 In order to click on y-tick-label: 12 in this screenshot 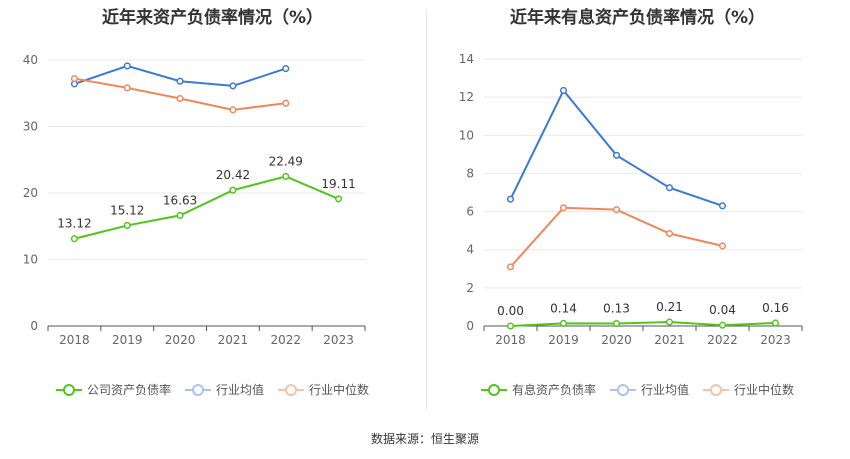, I will do `click(466, 97)`.